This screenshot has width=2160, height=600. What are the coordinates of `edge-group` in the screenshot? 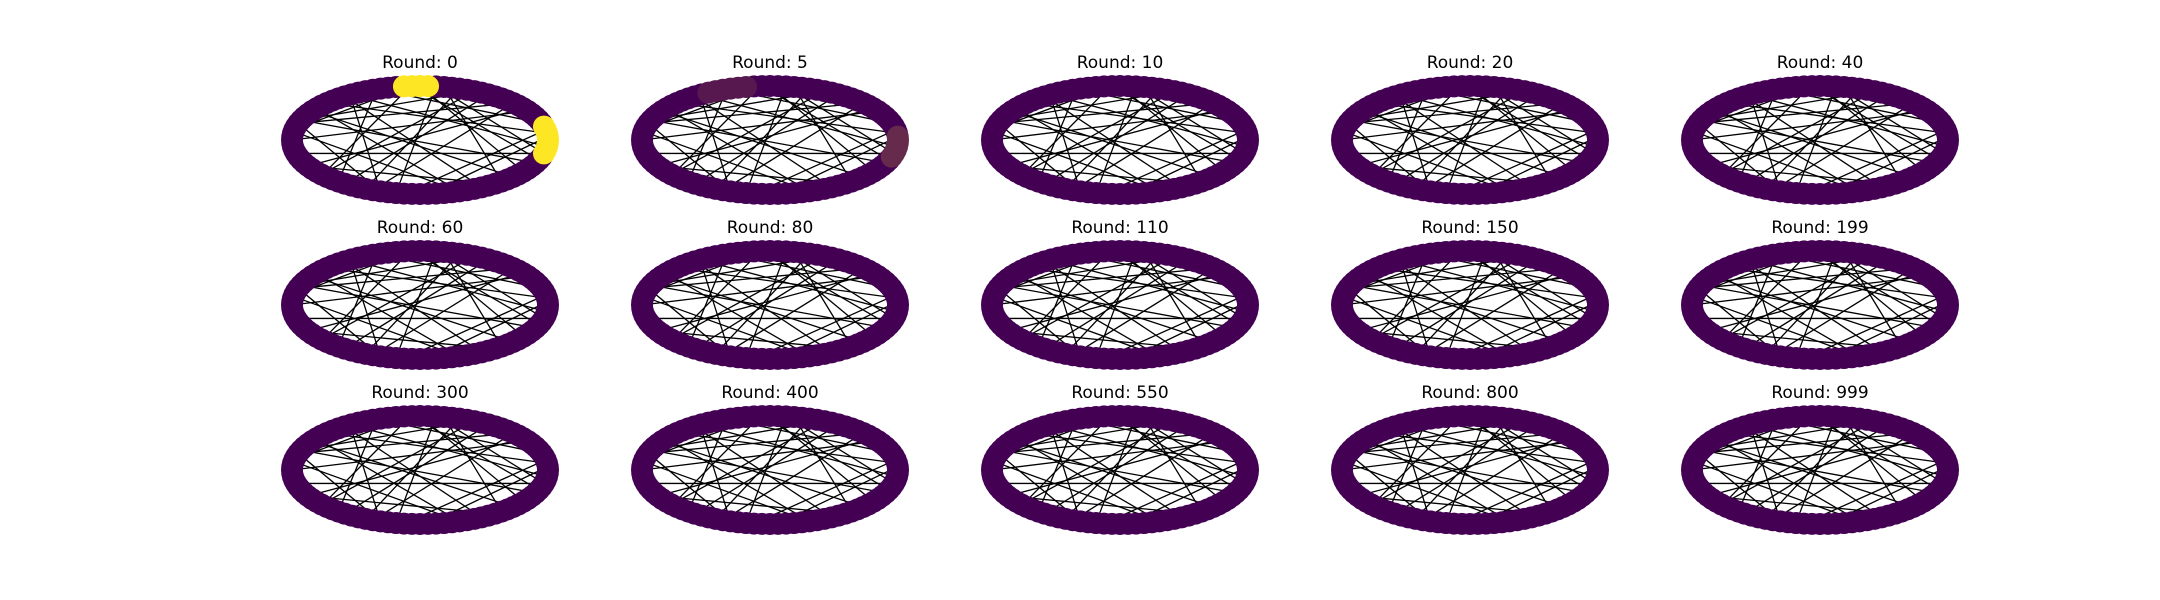 It's located at (1820, 305).